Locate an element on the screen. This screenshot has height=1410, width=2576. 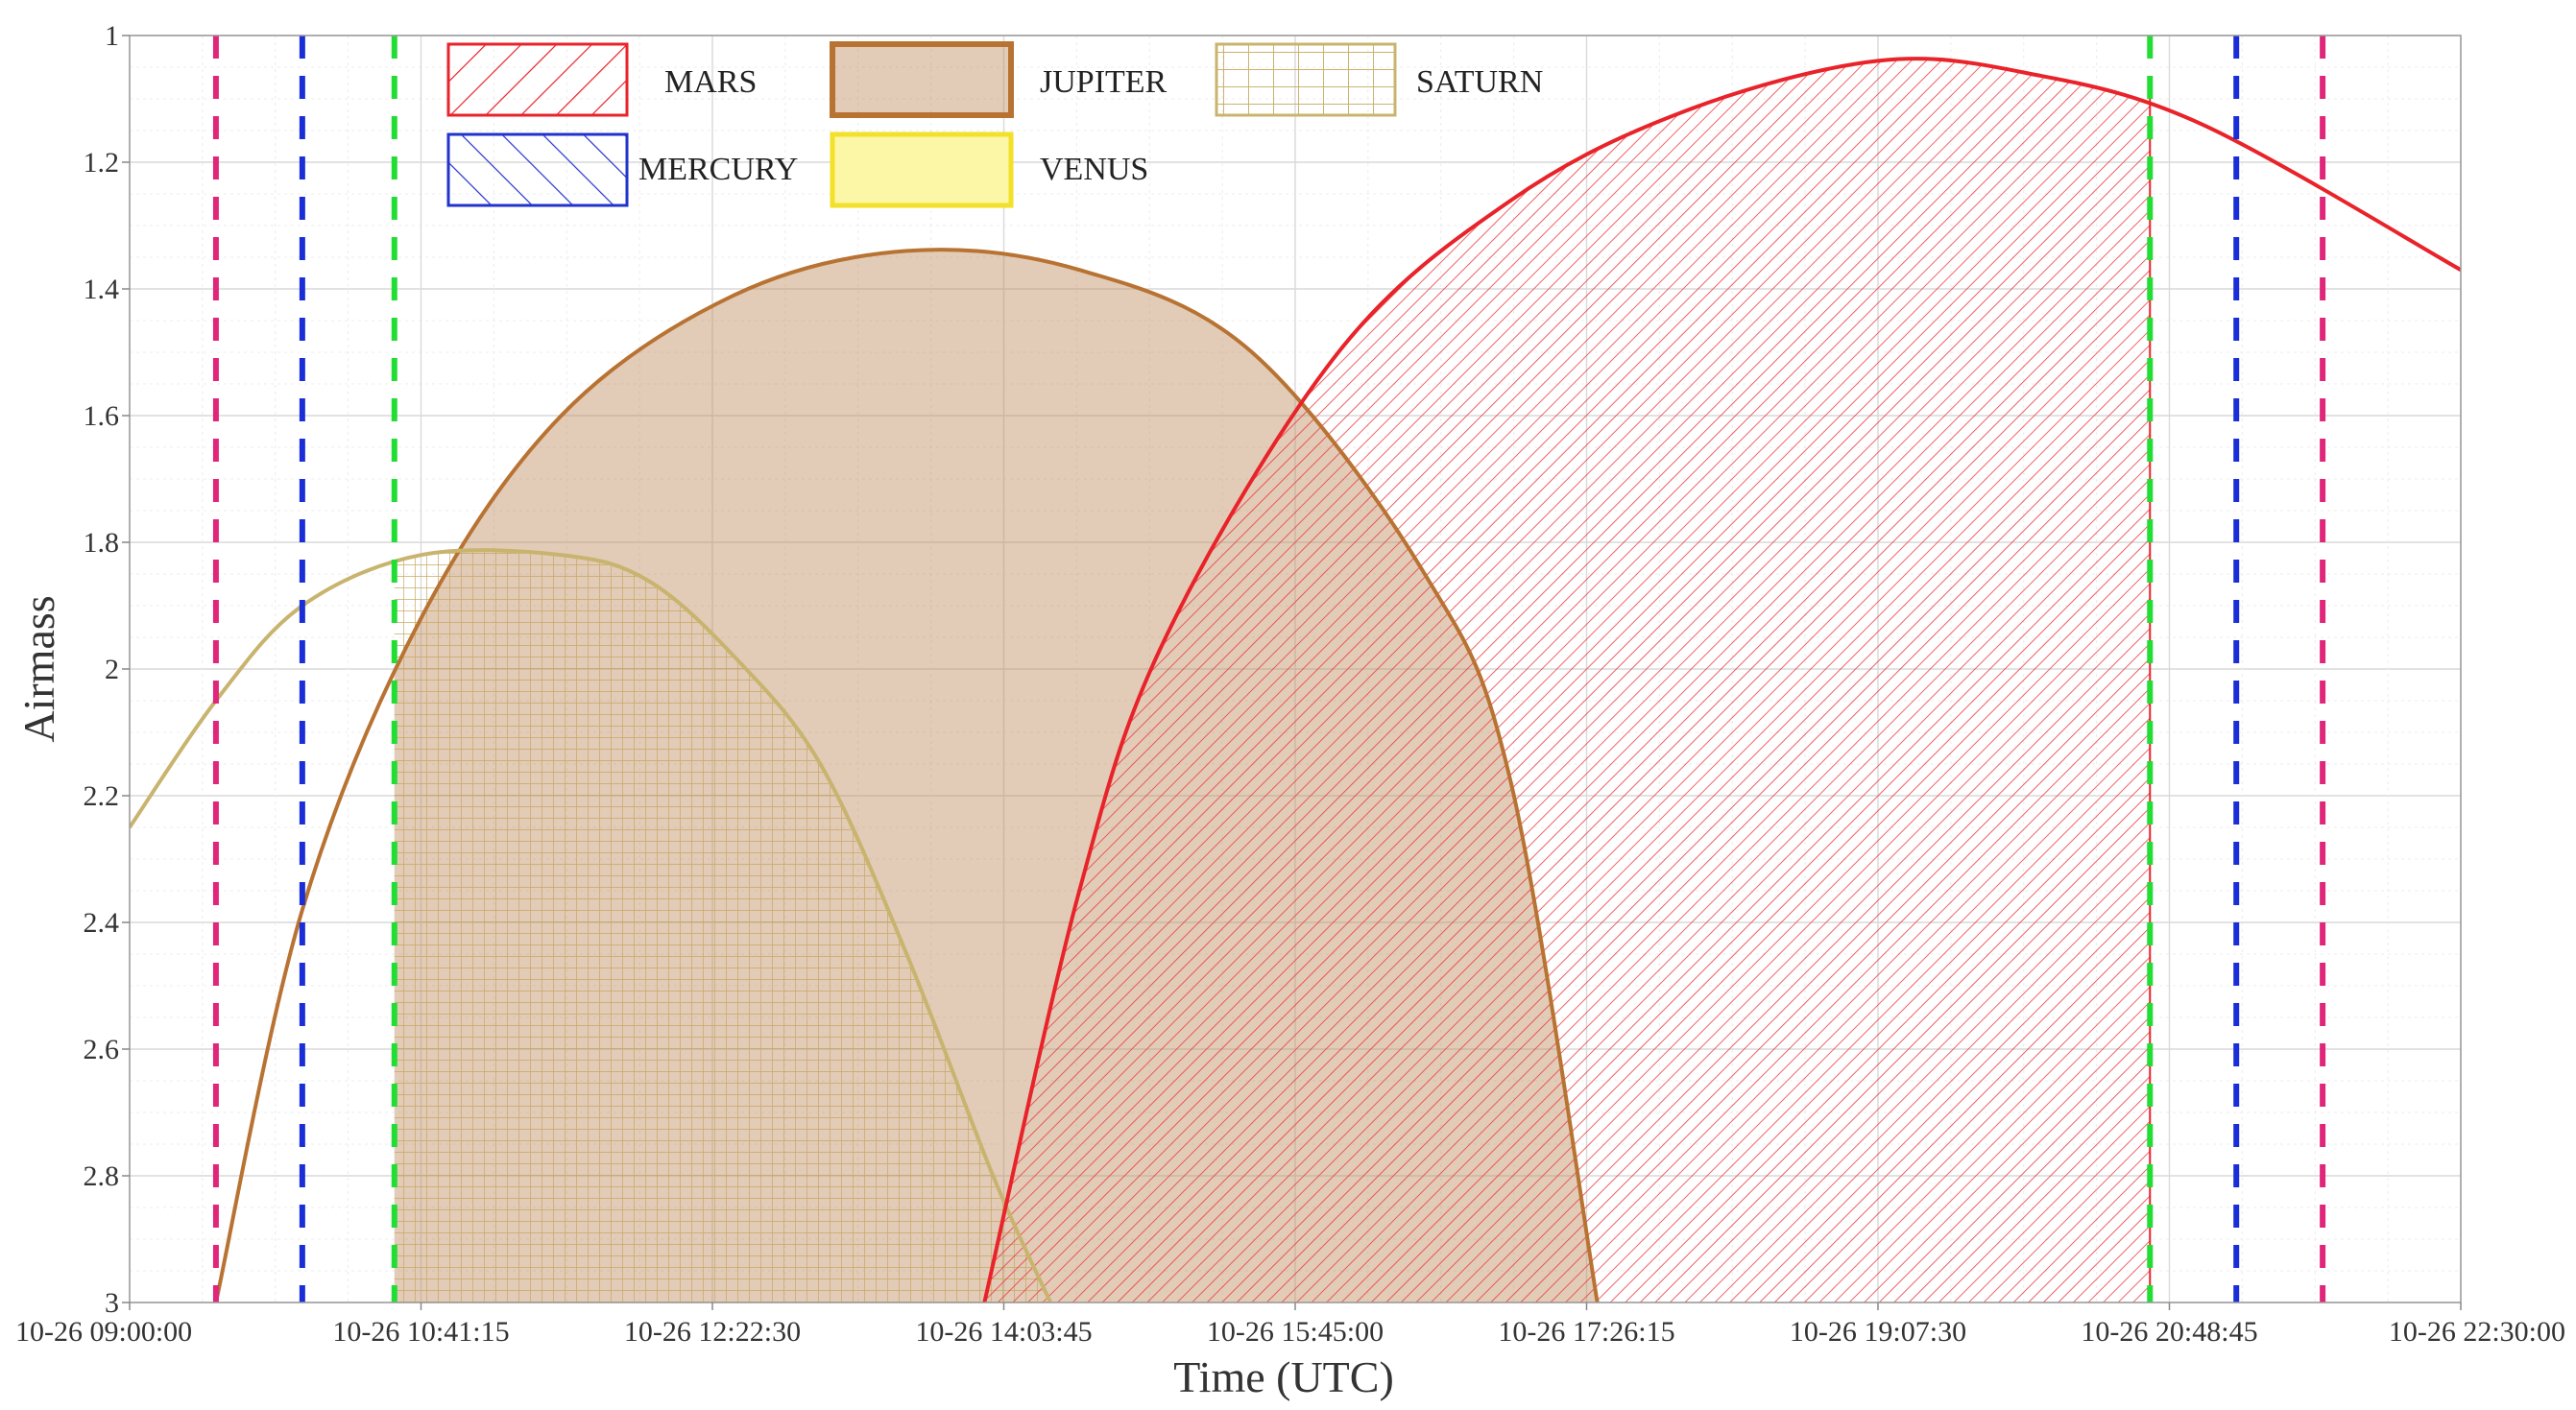
x-axis-title: Time (UTC) is located at coordinates (1283, 1376).